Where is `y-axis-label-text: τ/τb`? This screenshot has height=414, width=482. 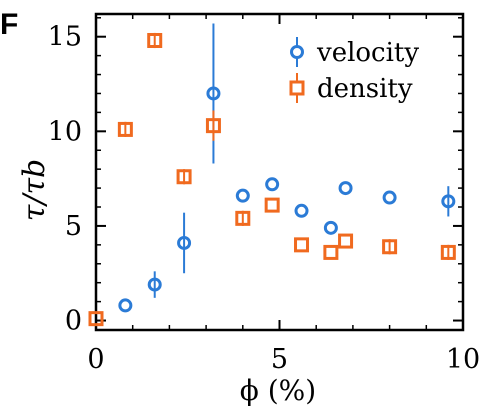 y-axis-label-text: τ/τb is located at coordinates (34, 190).